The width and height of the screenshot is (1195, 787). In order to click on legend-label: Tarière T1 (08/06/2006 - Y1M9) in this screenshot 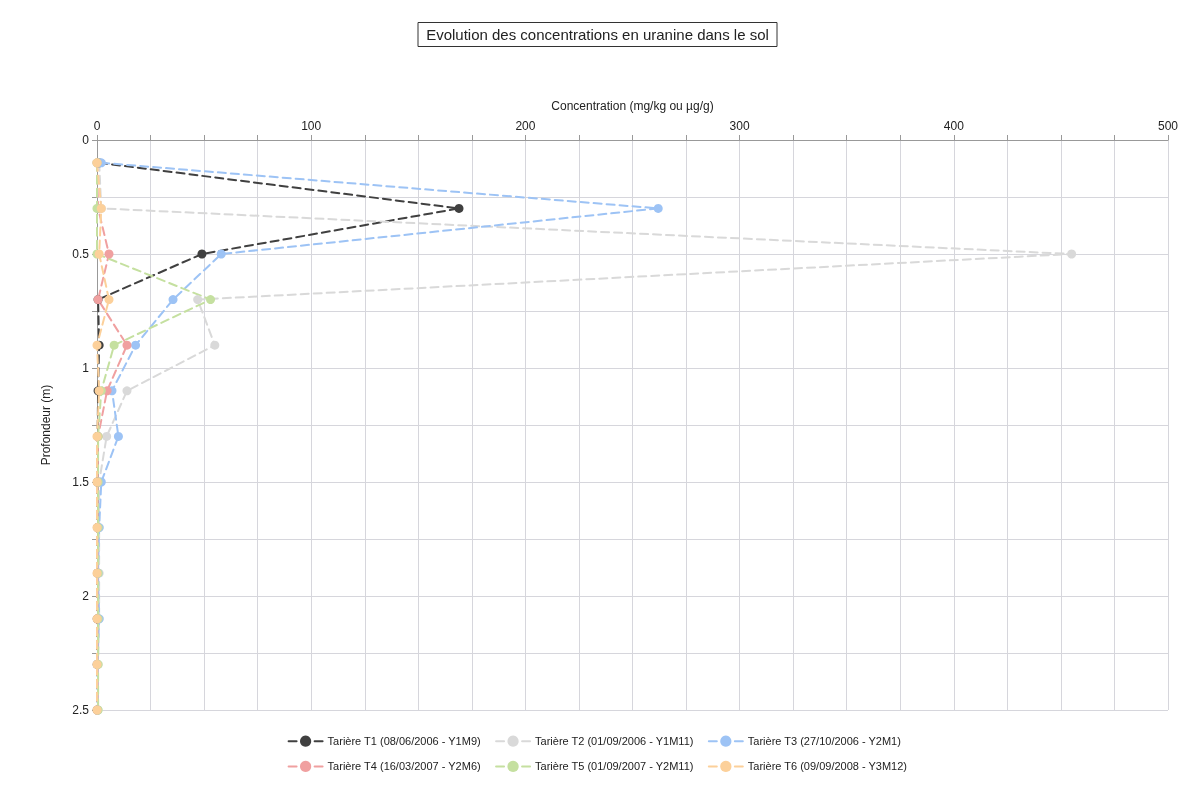, I will do `click(404, 741)`.